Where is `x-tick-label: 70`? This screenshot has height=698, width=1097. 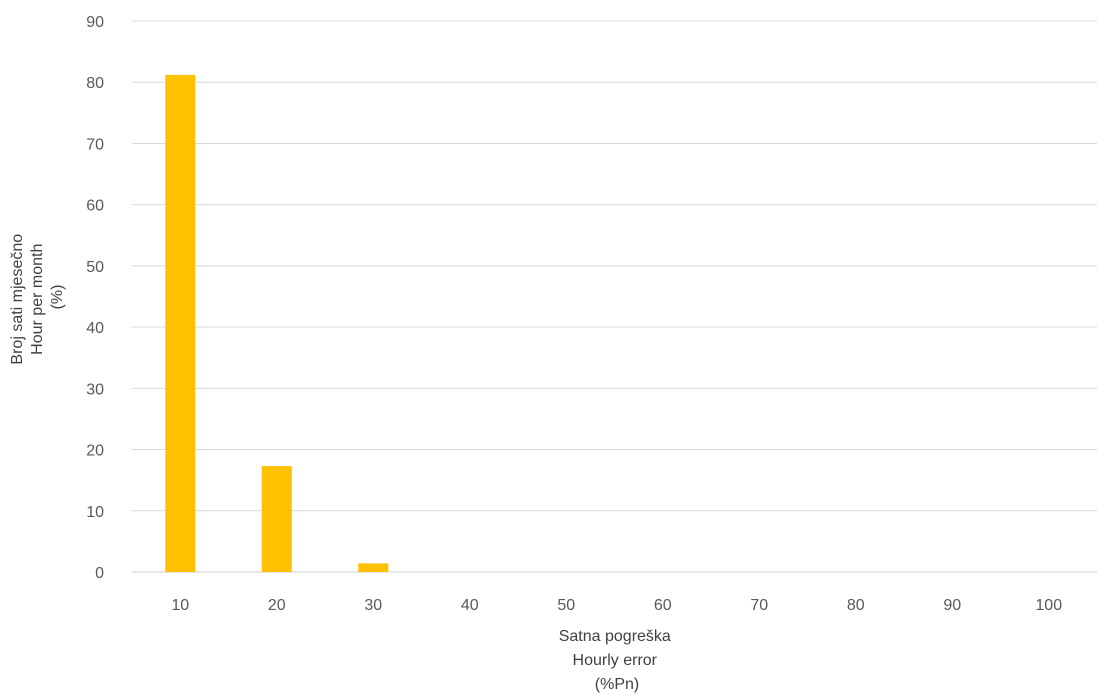 x-tick-label: 70 is located at coordinates (759, 605).